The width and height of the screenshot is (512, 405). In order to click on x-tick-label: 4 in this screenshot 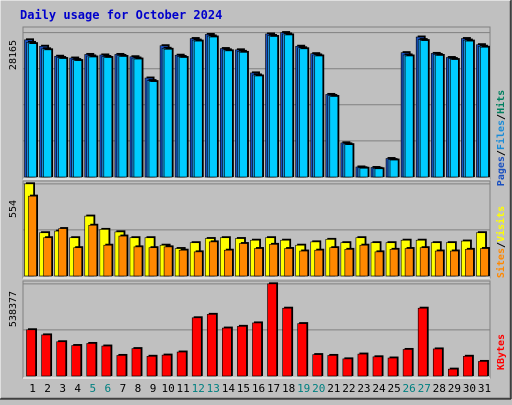, I will do `click(77, 388)`.